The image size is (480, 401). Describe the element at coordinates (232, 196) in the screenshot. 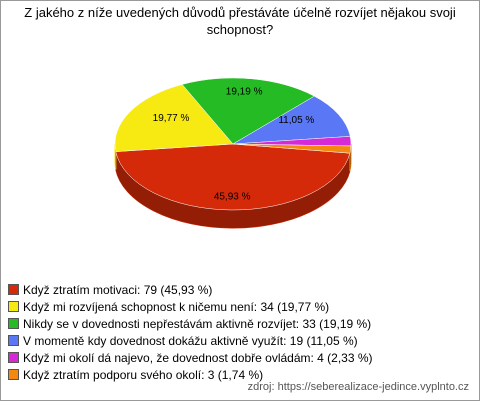

I see `slice-label: 45,93 %` at that location.